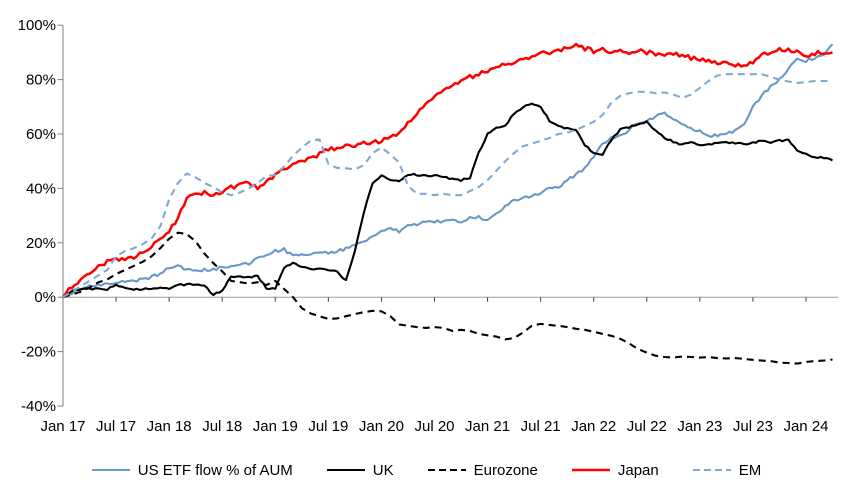 This screenshot has height=494, width=852. Describe the element at coordinates (41, 80) in the screenshot. I see `y-tick-label: 80%` at that location.